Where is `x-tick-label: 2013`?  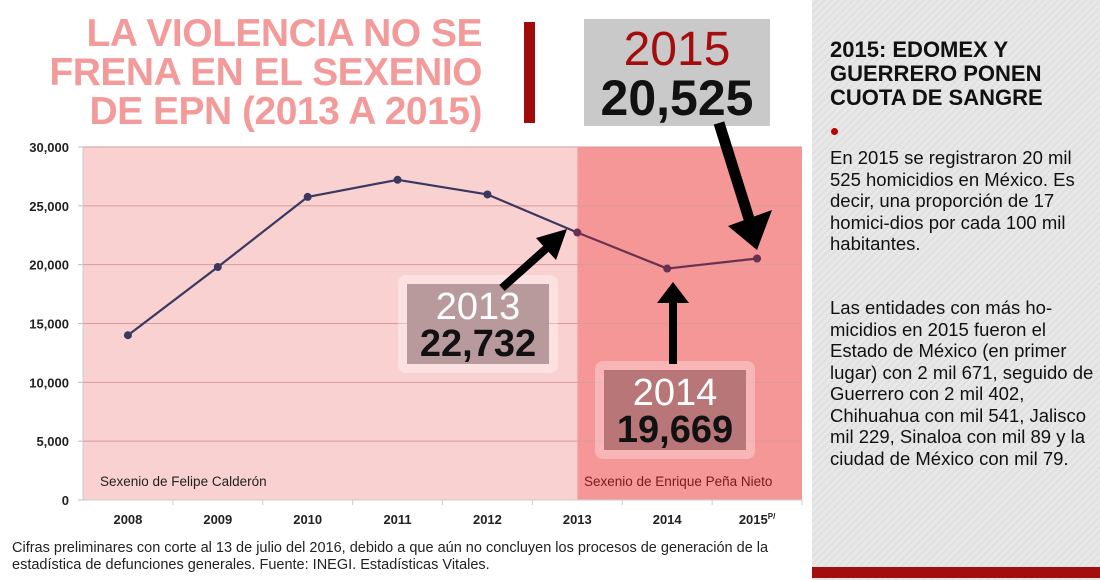 x-tick-label: 2013 is located at coordinates (577, 519).